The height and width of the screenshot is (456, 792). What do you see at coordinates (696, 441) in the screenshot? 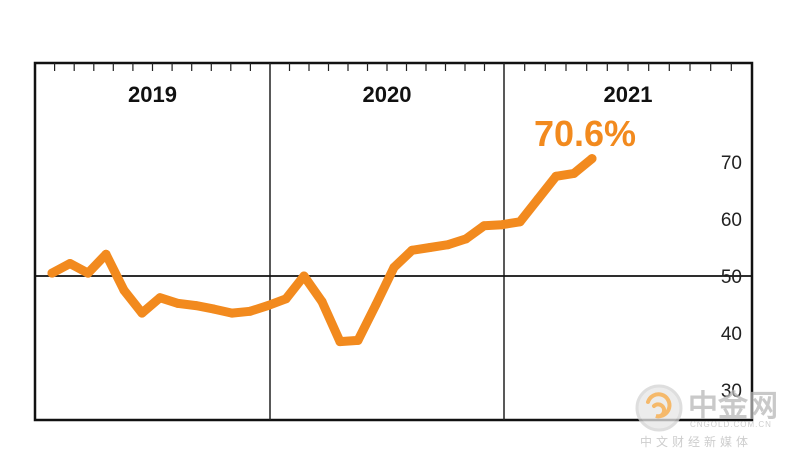
I see `watermark-subtitle: 中文财经新媒体` at bounding box center [696, 441].